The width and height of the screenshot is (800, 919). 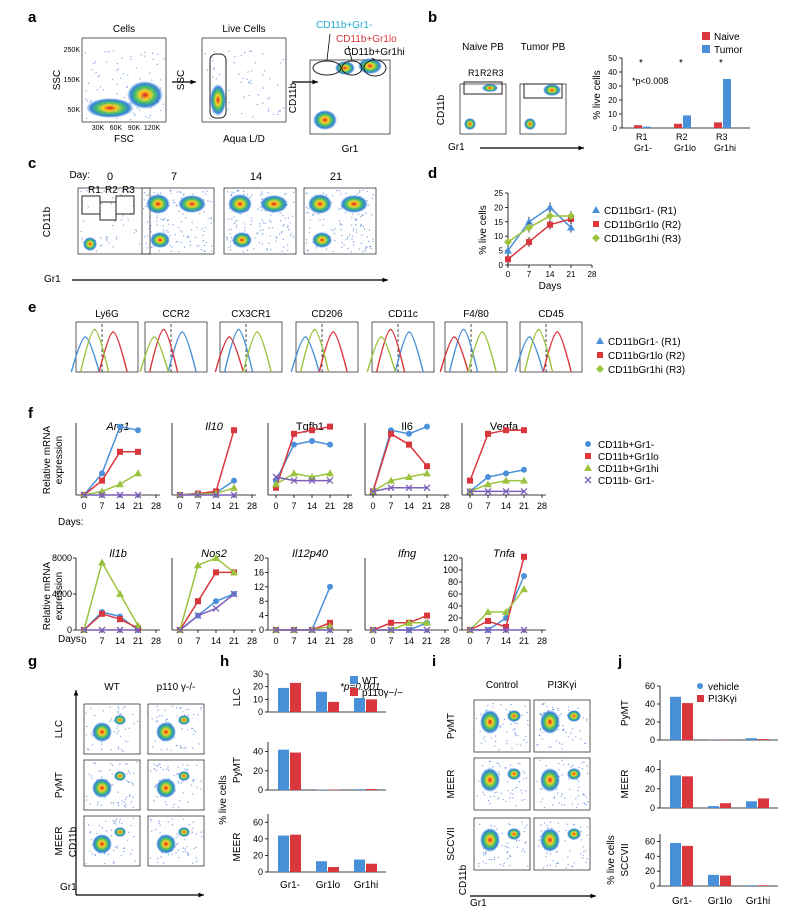 I want to click on b-legend-naive: Naive, so click(x=727, y=37).